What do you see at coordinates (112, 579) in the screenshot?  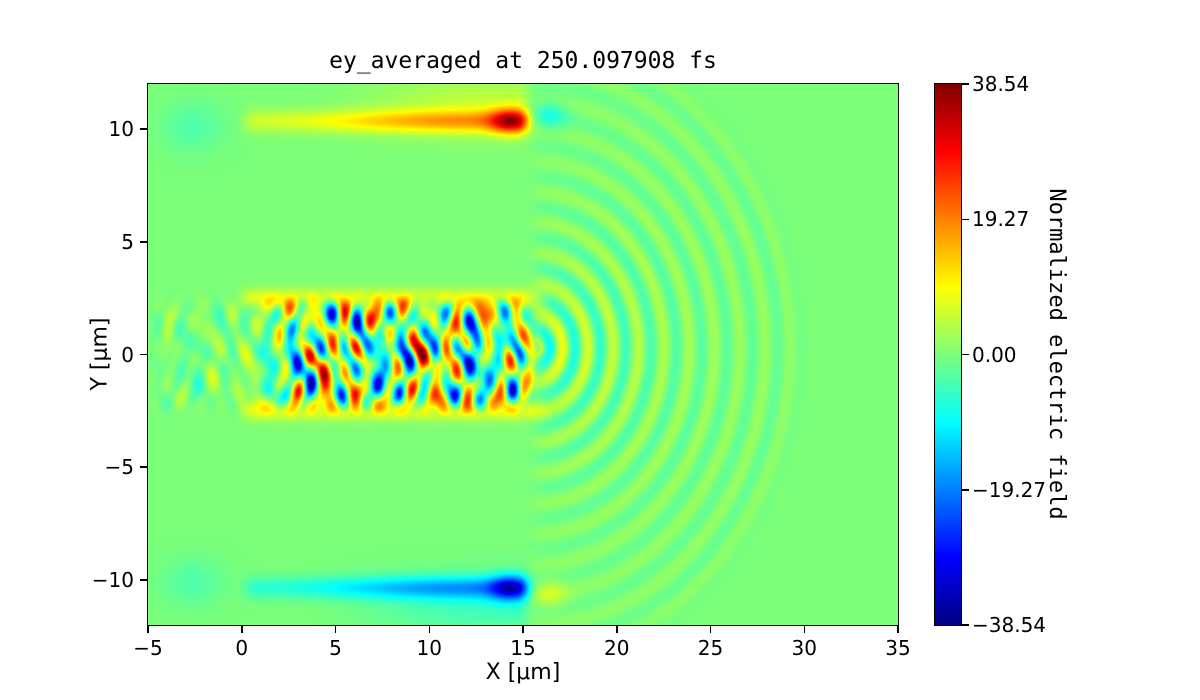 I see `y-tick-label: −10` at bounding box center [112, 579].